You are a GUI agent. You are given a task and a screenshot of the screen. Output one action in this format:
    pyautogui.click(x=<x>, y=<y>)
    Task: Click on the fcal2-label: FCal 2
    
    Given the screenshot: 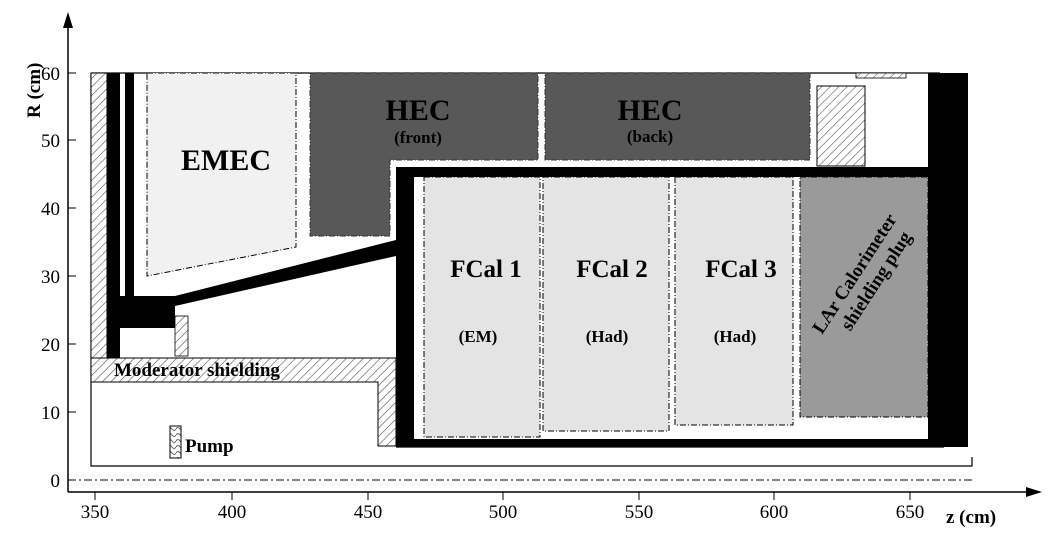 What is the action you would take?
    pyautogui.click(x=612, y=269)
    